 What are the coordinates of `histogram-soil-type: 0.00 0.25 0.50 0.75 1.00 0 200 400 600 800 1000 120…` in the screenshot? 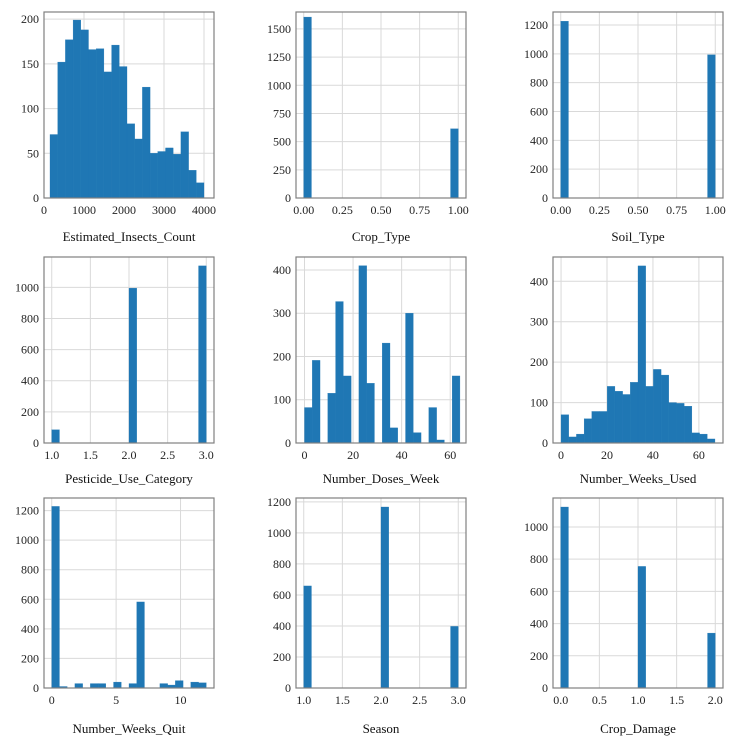 It's located at (625, 127).